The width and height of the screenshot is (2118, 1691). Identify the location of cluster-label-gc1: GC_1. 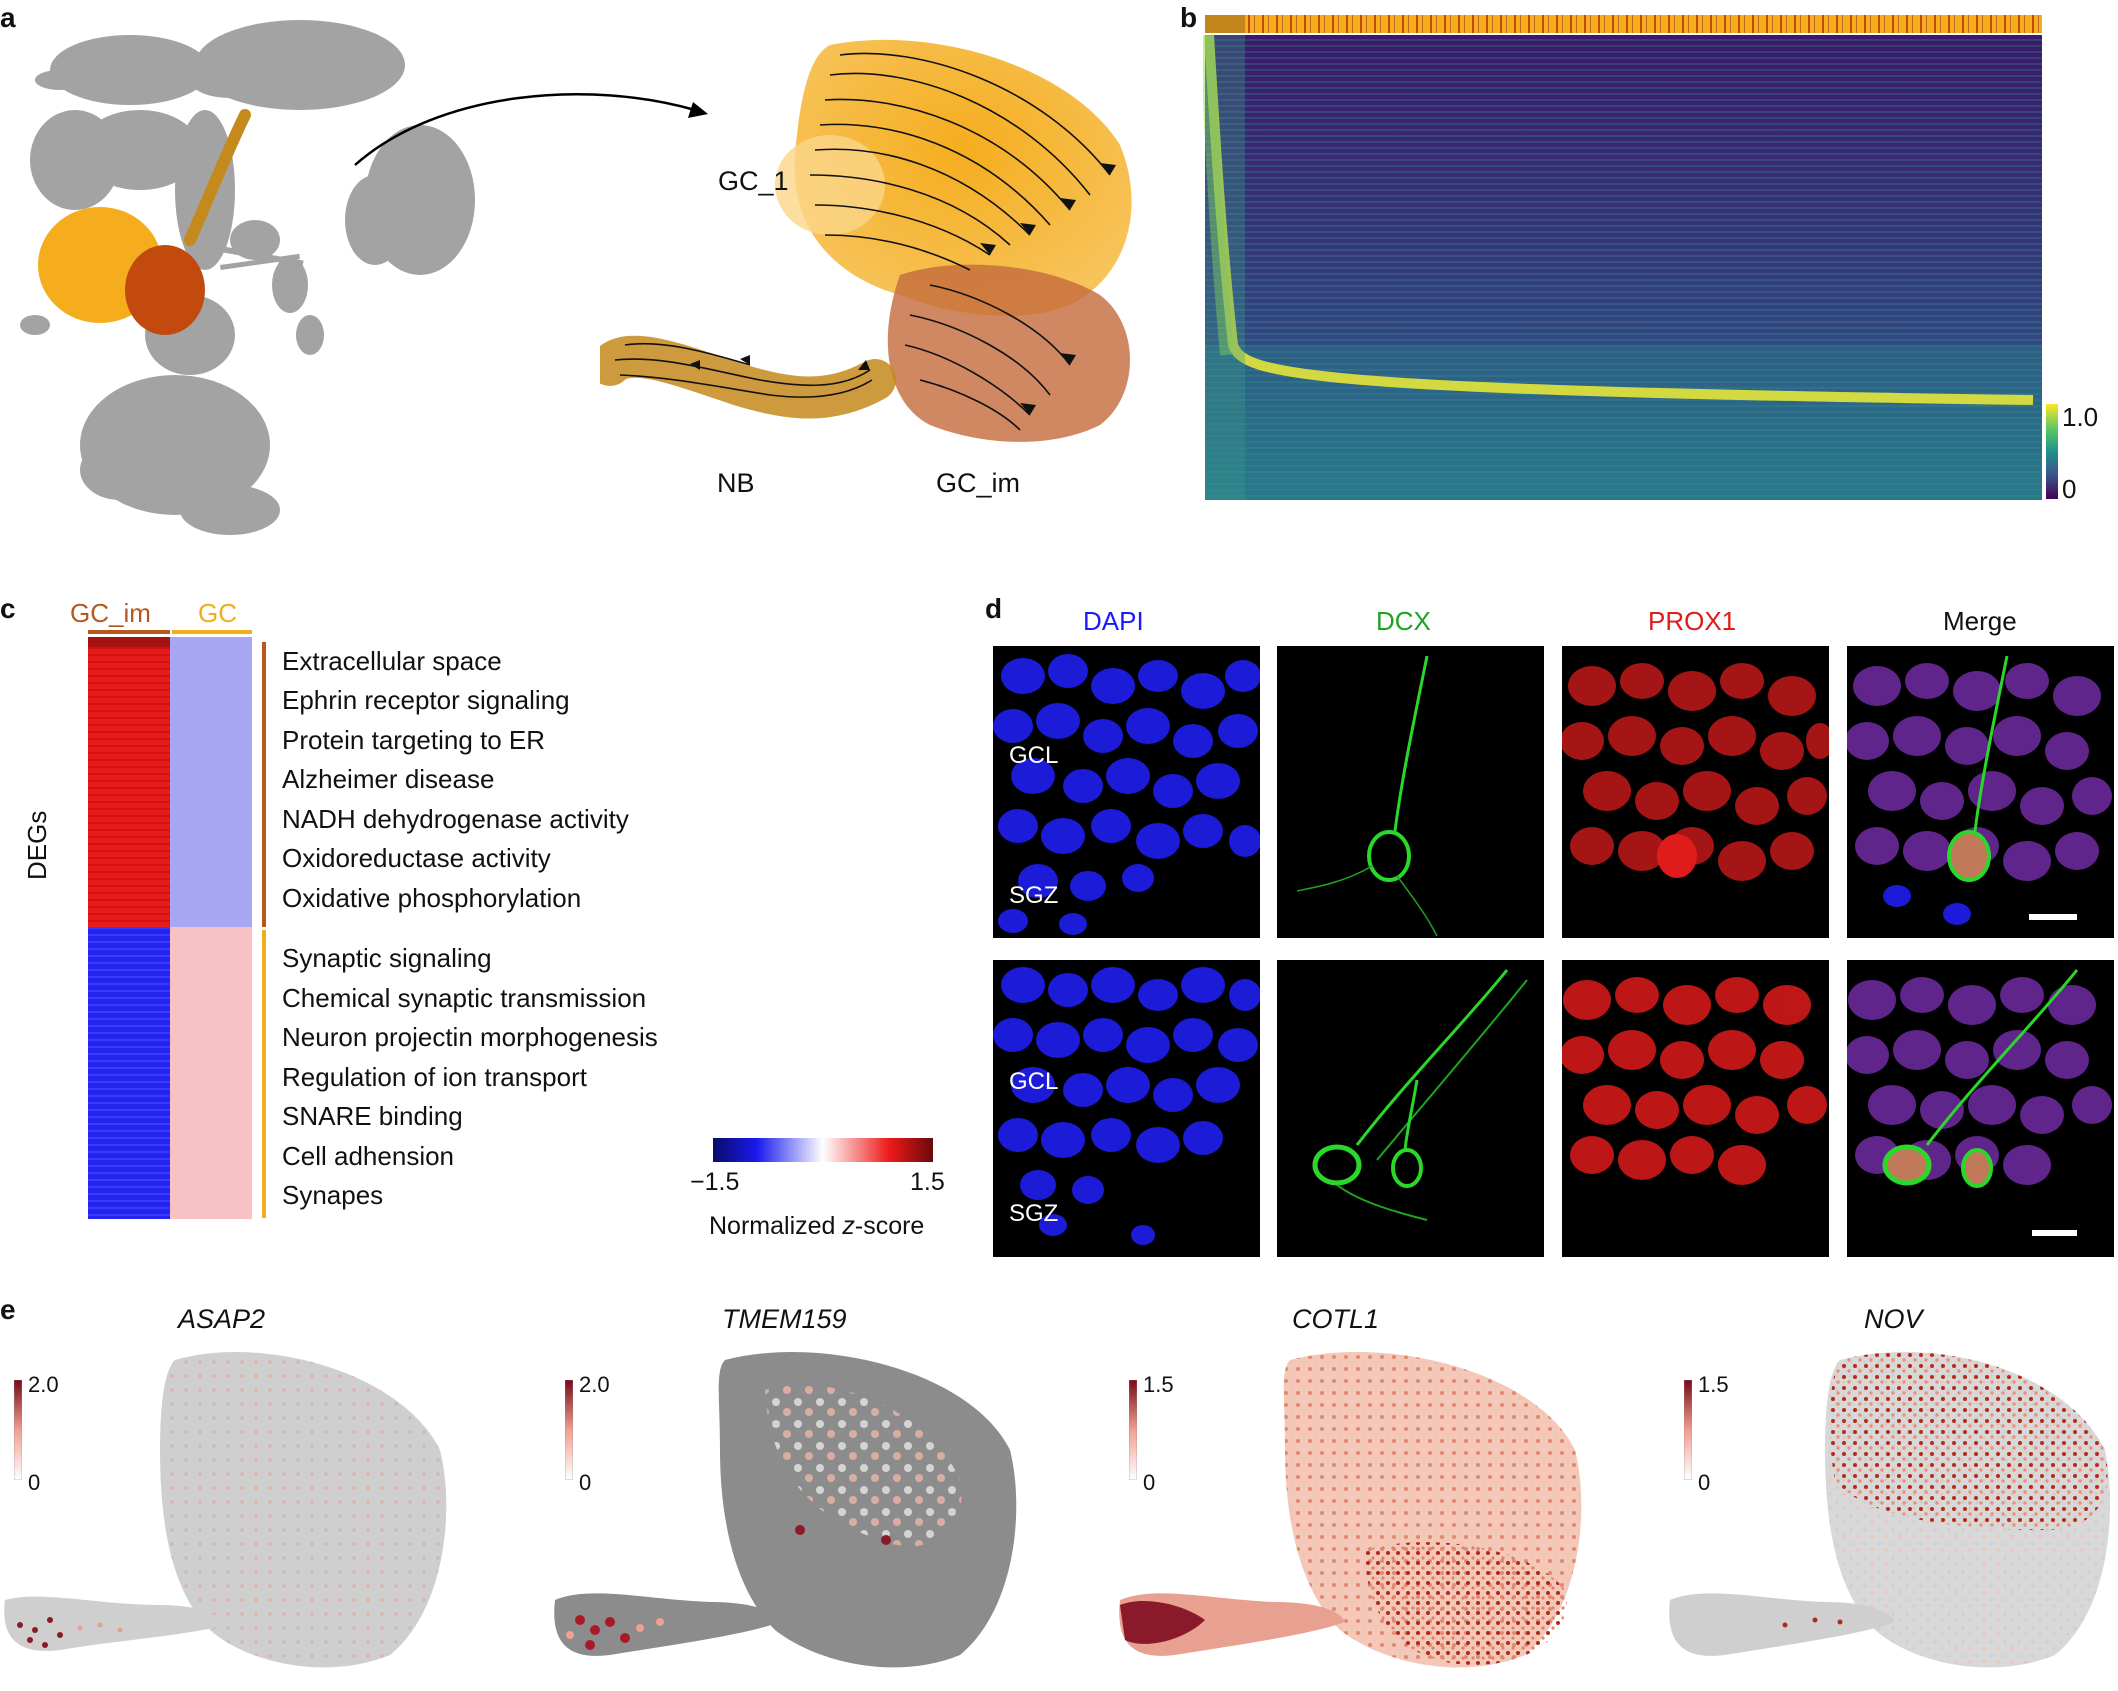
(753, 181).